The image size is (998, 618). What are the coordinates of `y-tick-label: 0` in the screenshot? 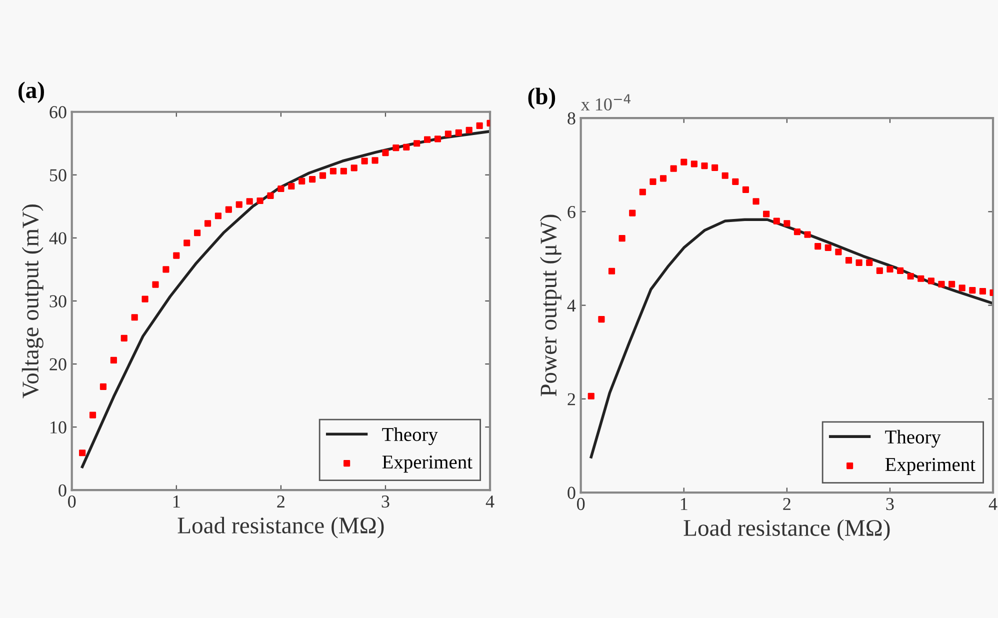 It's located at (62, 490).